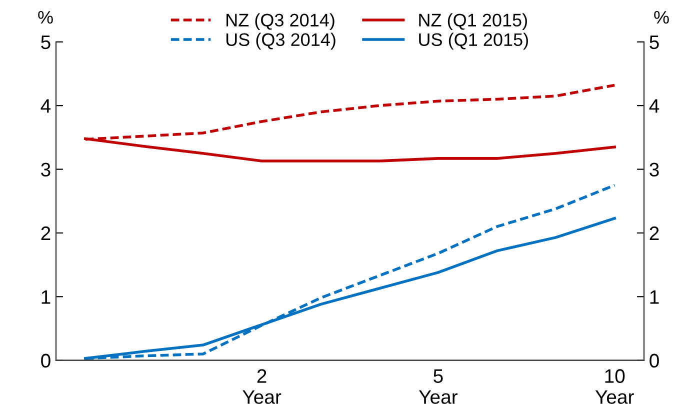  I want to click on x-tick-label: 5 Year, so click(438, 386).